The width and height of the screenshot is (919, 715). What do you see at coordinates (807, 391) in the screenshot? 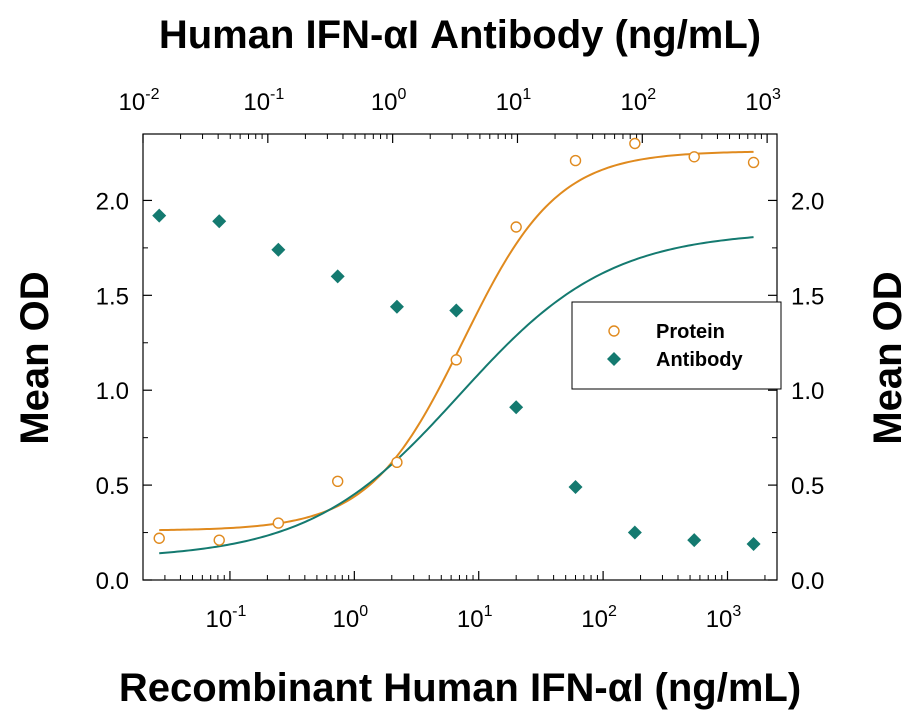
I see `right-tick-label: 1.0` at bounding box center [807, 391].